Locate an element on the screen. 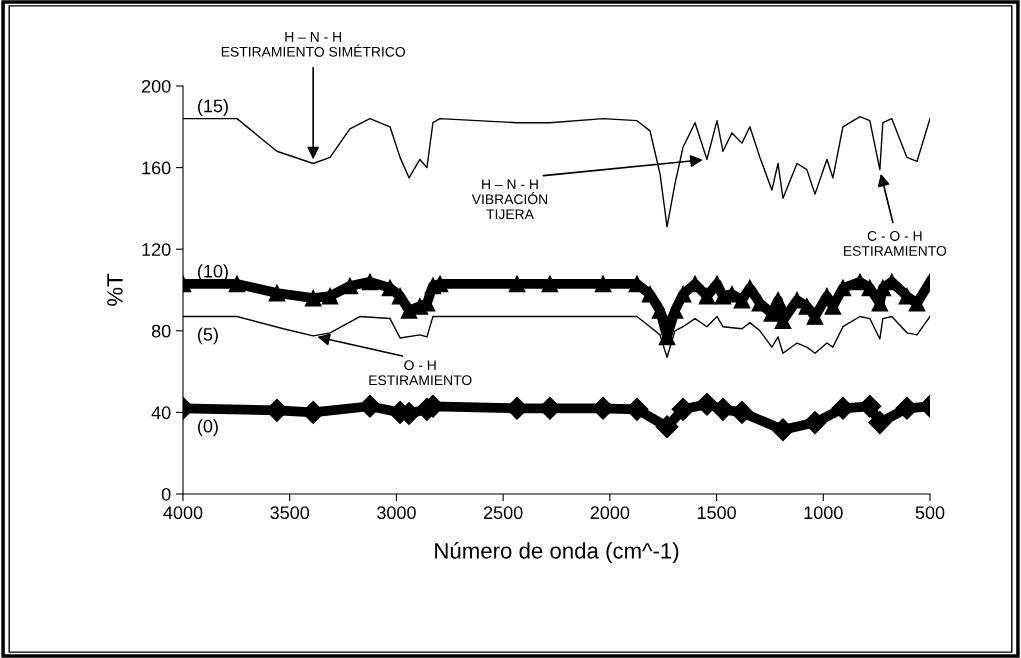 The image size is (1021, 658). x-tick-label: 2500 is located at coordinates (503, 513).